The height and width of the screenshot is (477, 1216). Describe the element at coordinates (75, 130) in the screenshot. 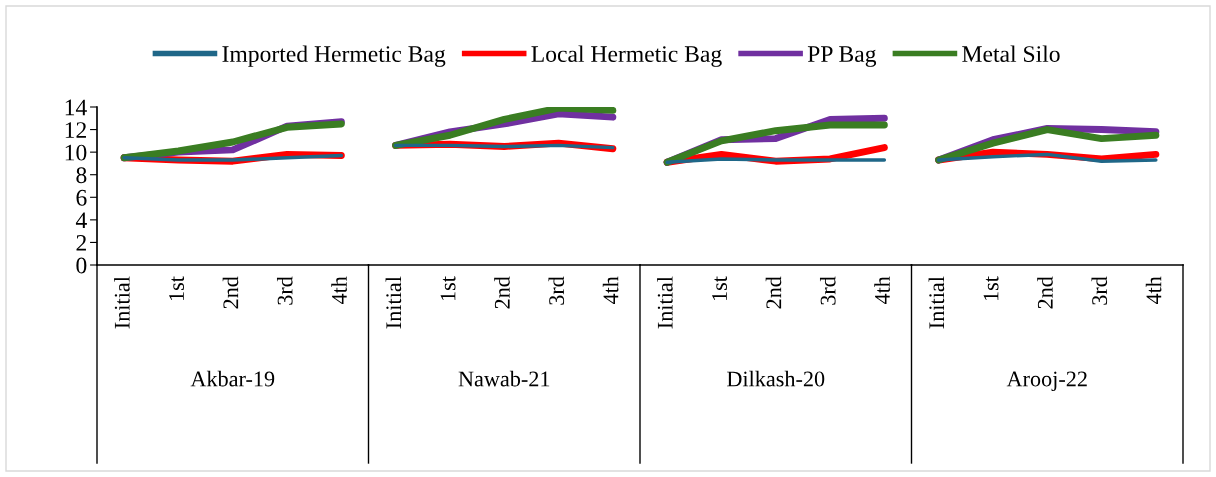

I see `y-tick-label: 12` at that location.